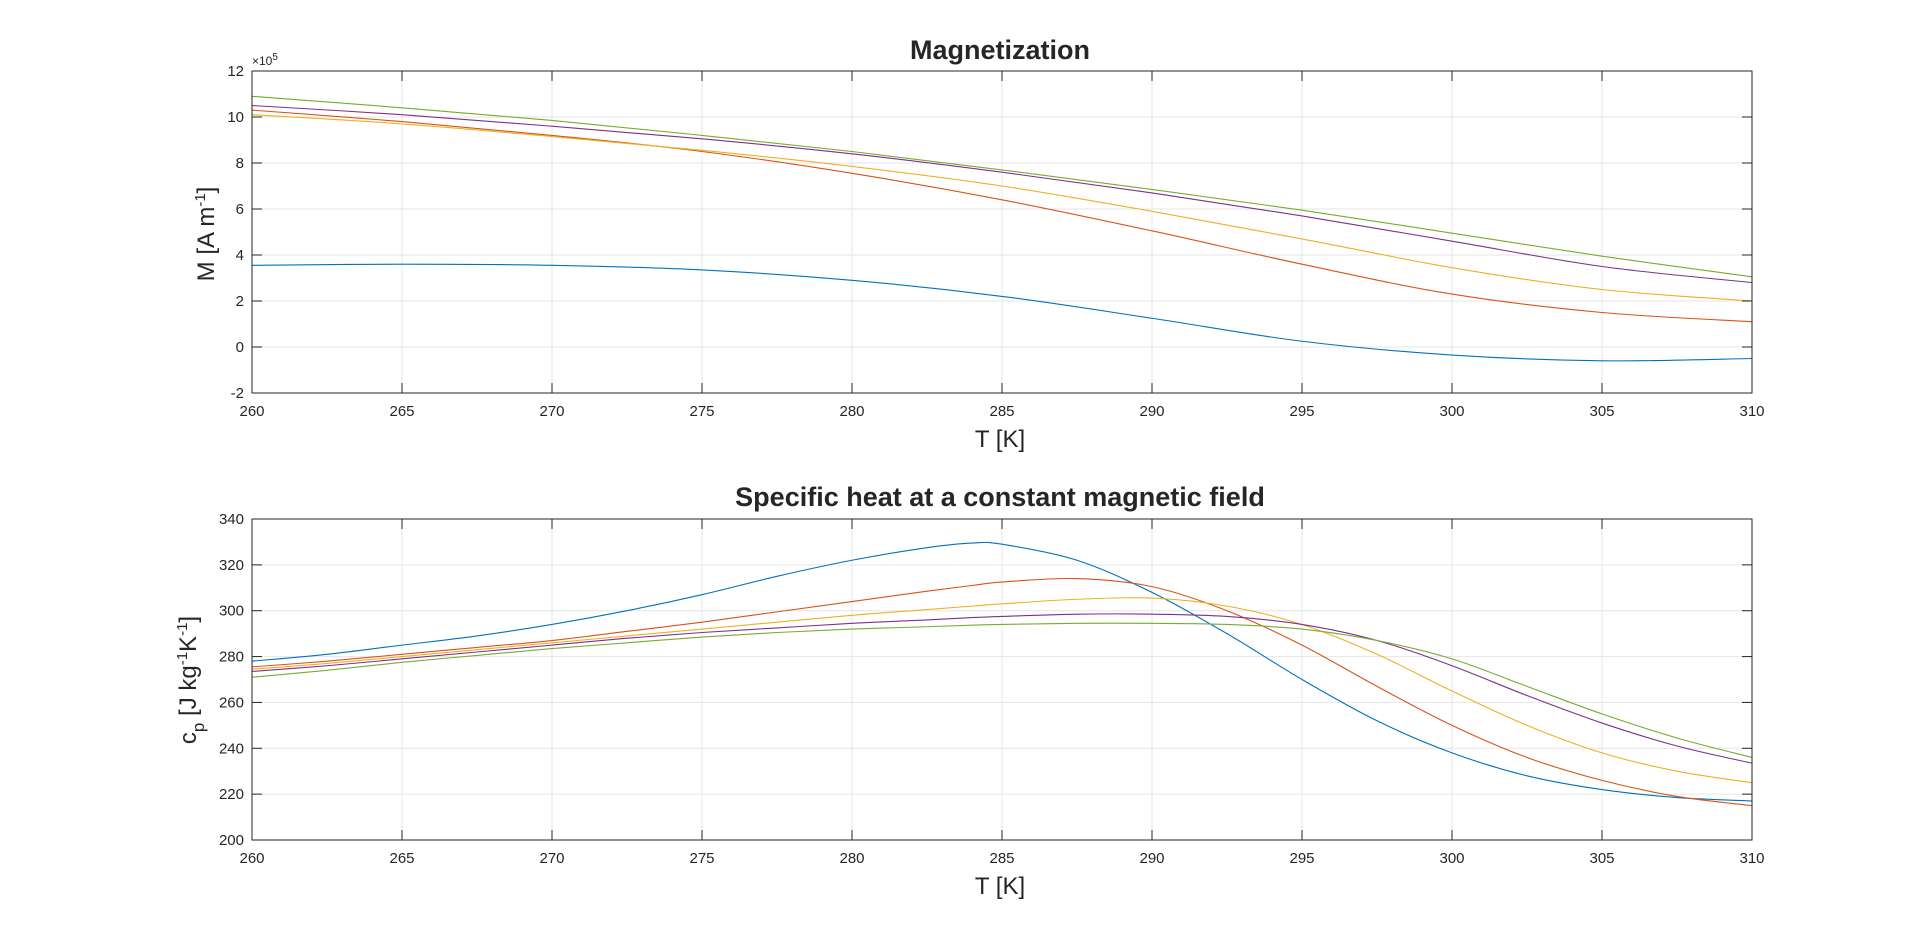 Image resolution: width=1920 pixels, height=936 pixels. I want to click on specific-heat-x-tick-label: 270, so click(551, 858).